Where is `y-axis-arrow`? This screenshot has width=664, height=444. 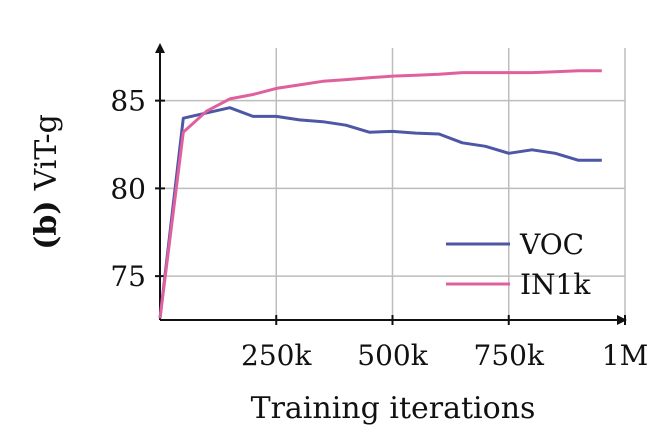 y-axis-arrow is located at coordinates (160, 48).